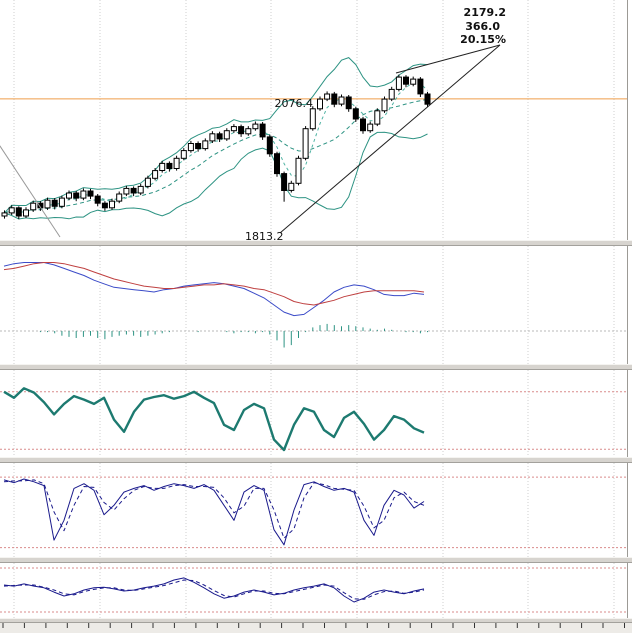 The height and width of the screenshot is (633, 632). I want to click on ruler-range-label: 366.0, so click(482, 26).